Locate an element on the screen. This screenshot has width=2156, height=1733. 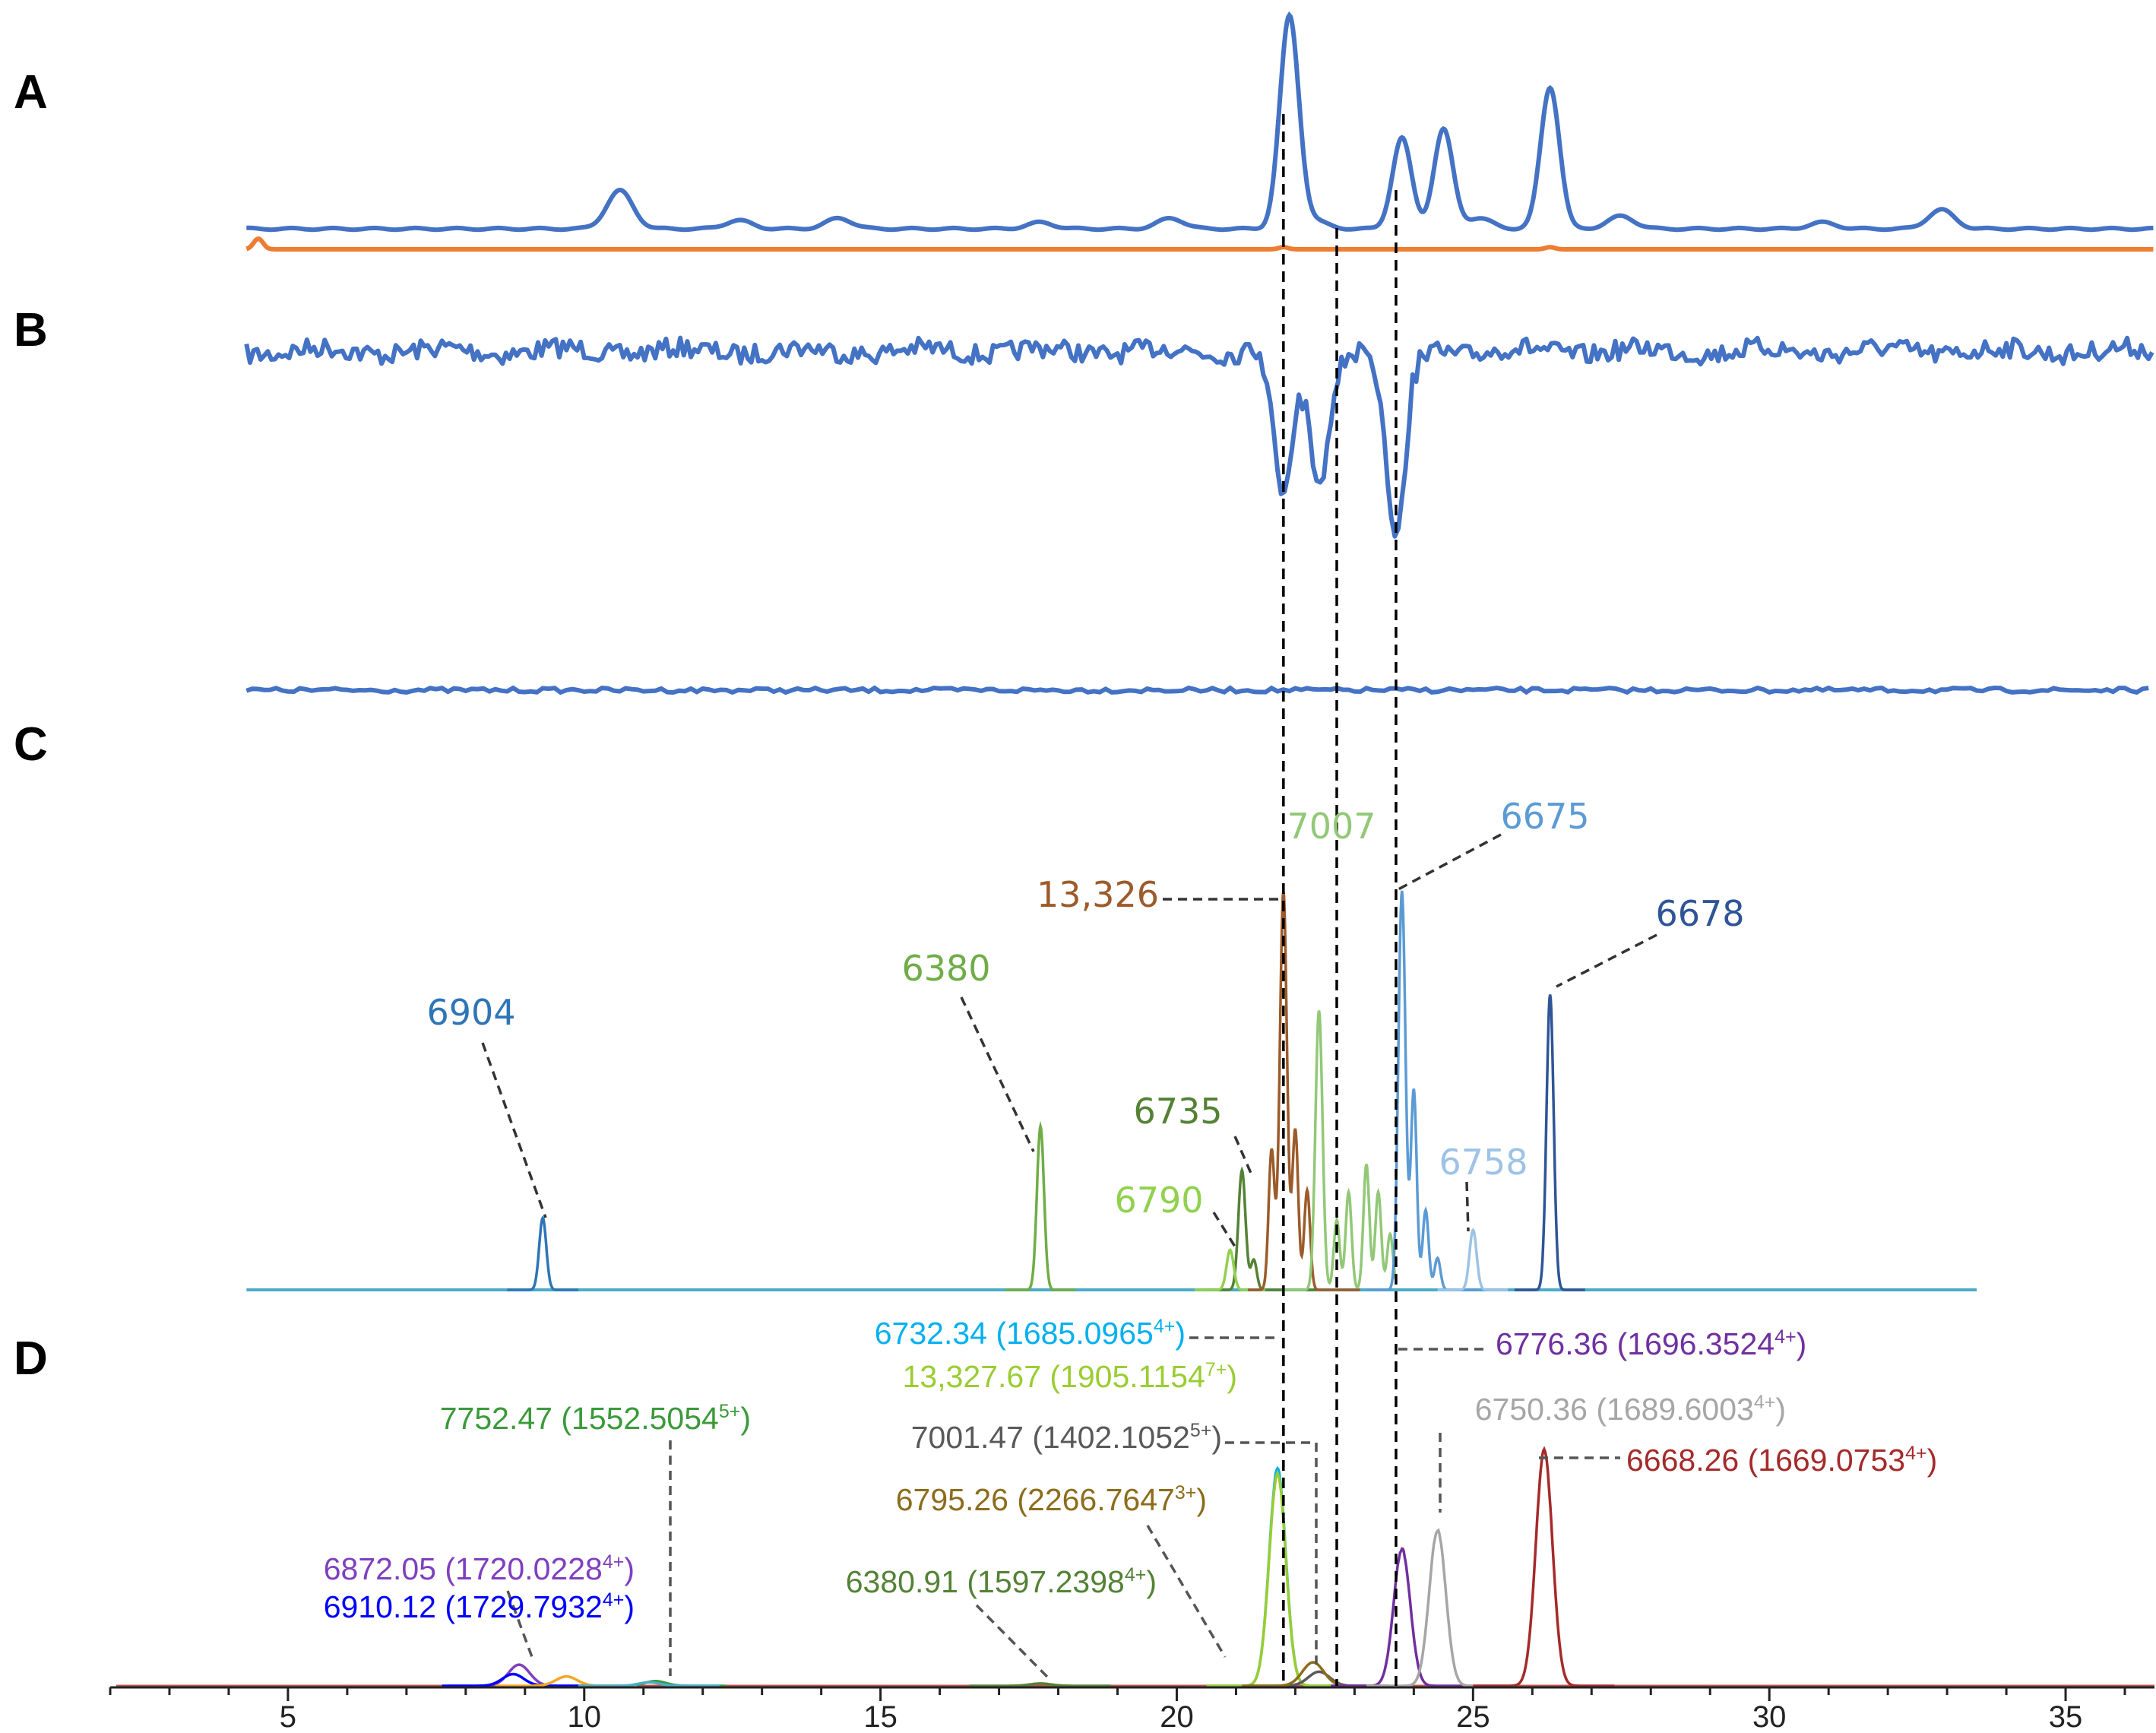
peak-label-d: 6910.12 (1729.79324+) is located at coordinates (479, 1606).